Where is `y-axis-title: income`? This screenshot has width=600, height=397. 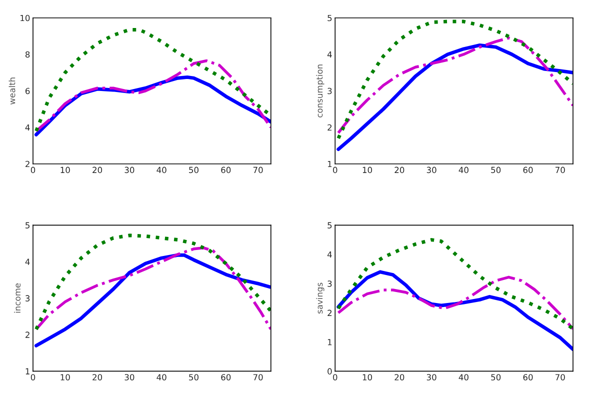 y-axis-title: income is located at coordinates (17, 298).